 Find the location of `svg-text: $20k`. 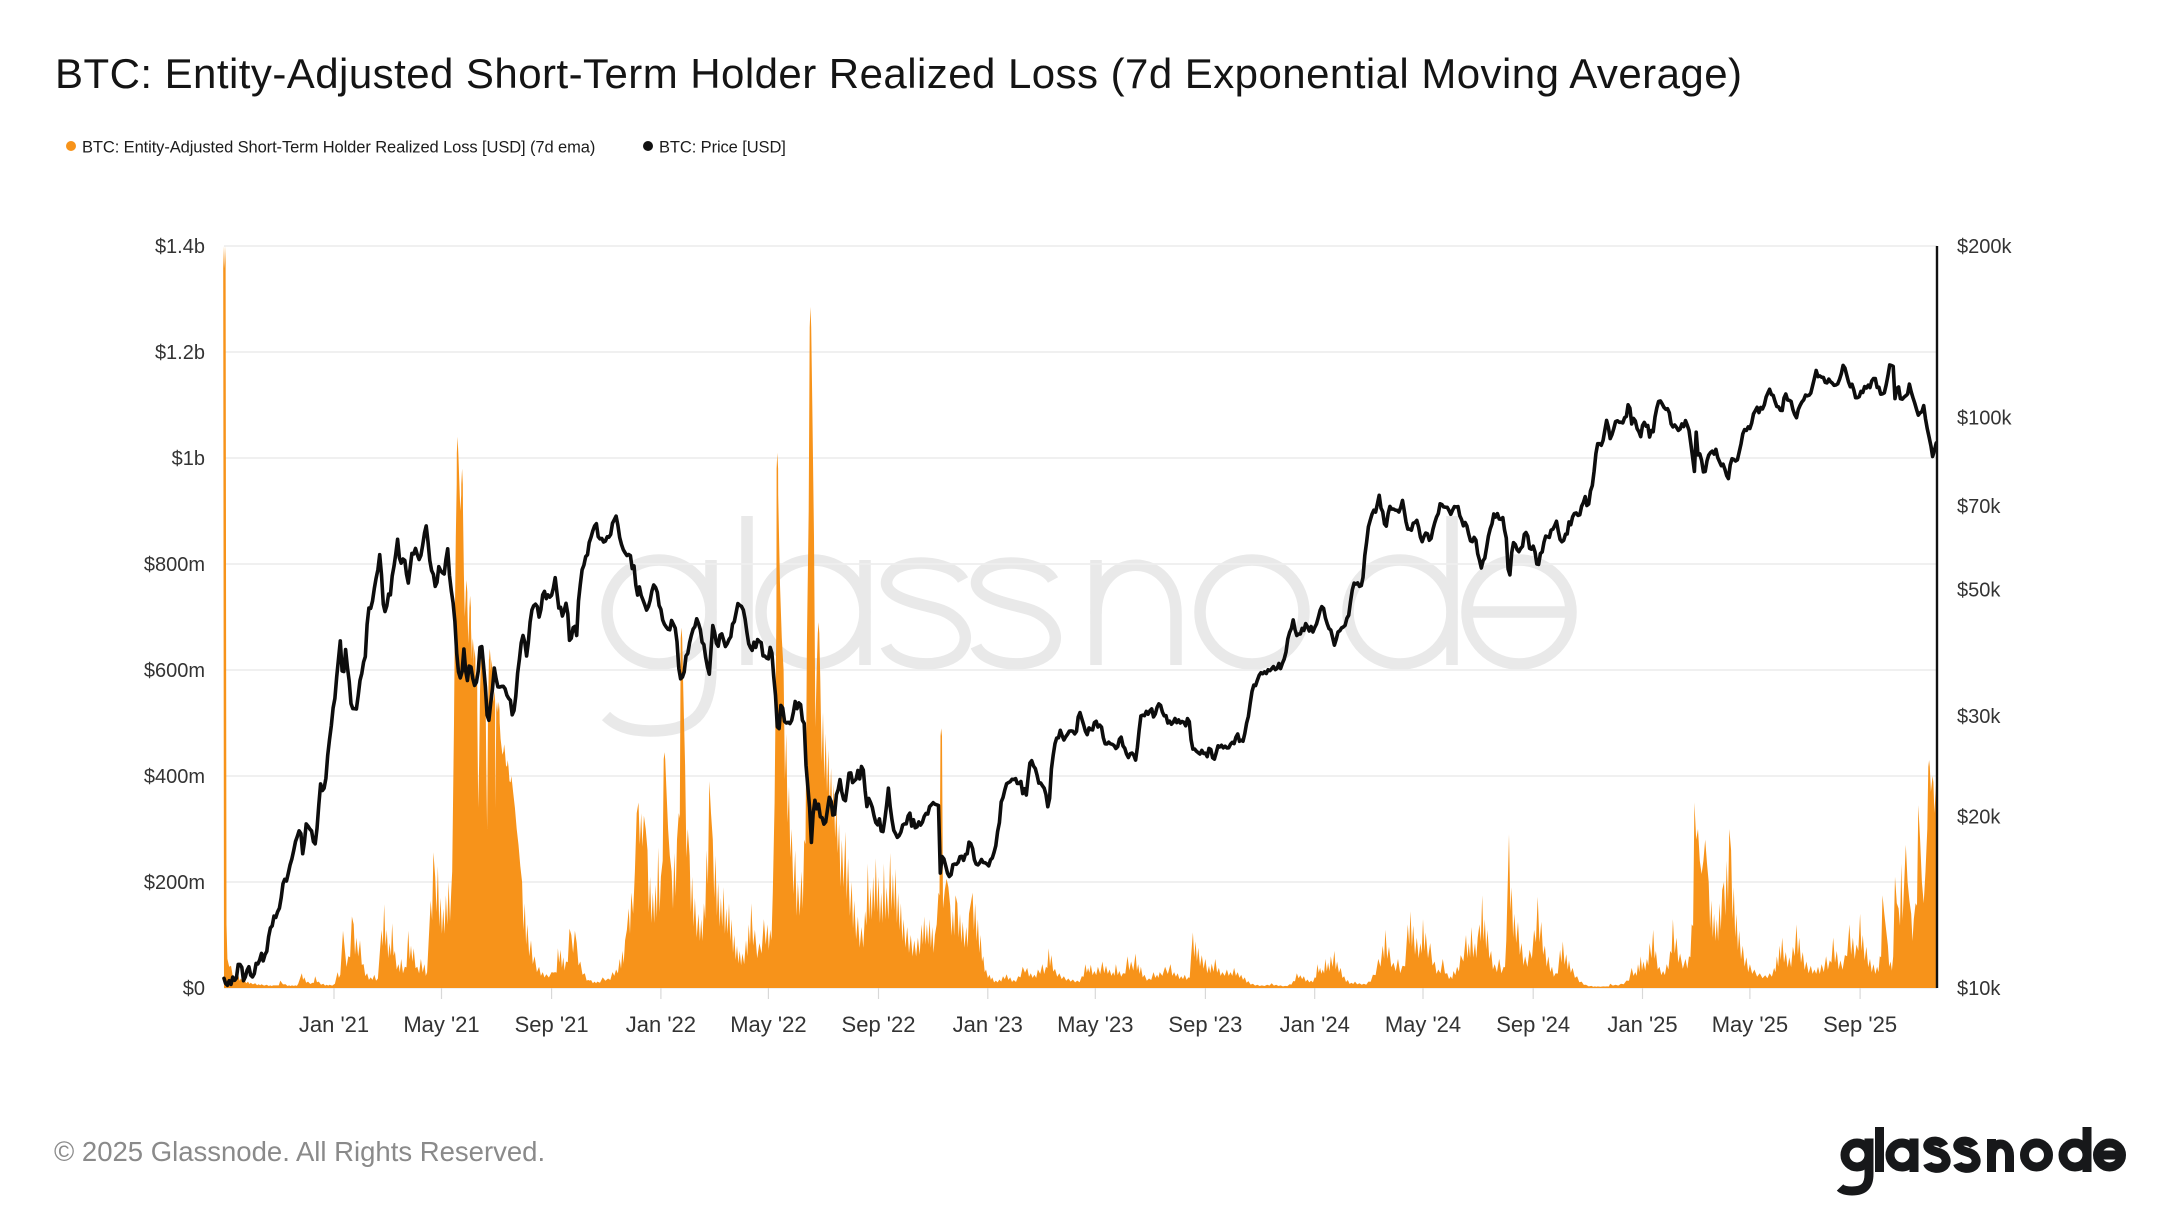

svg-text: $20k is located at coordinates (1979, 817).